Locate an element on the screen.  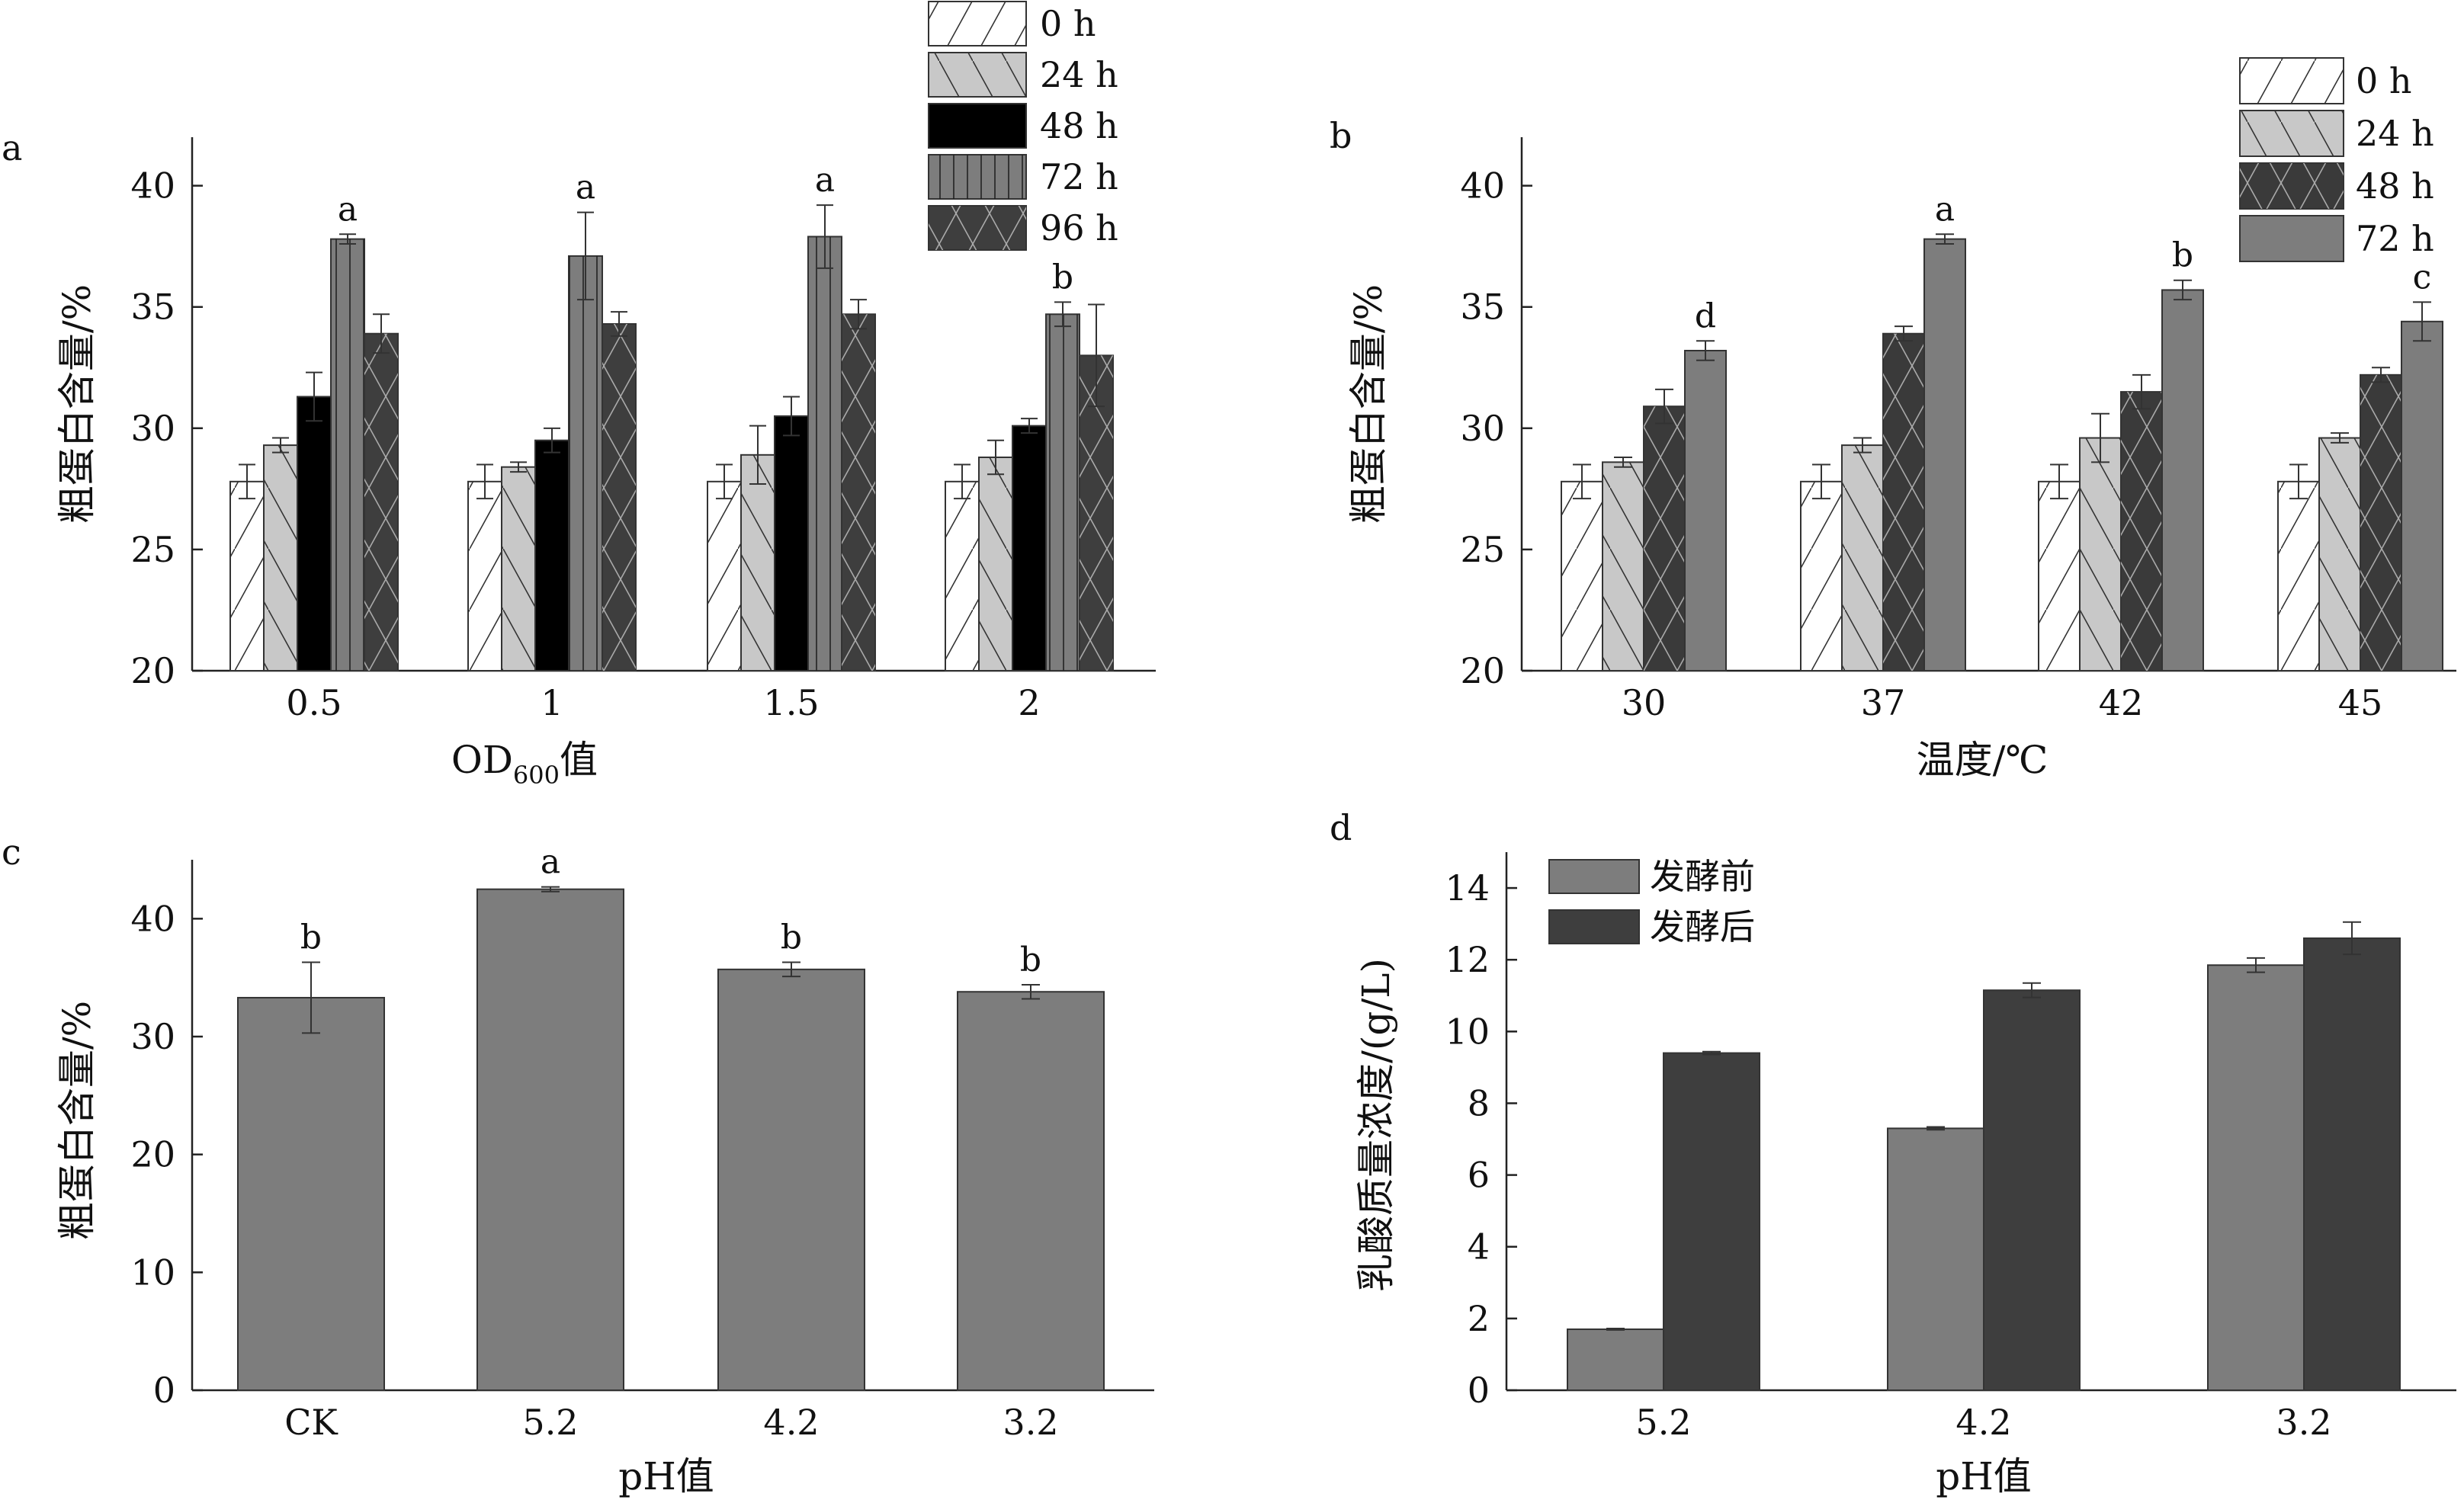
legend-label: 24 h is located at coordinates (1079, 74).